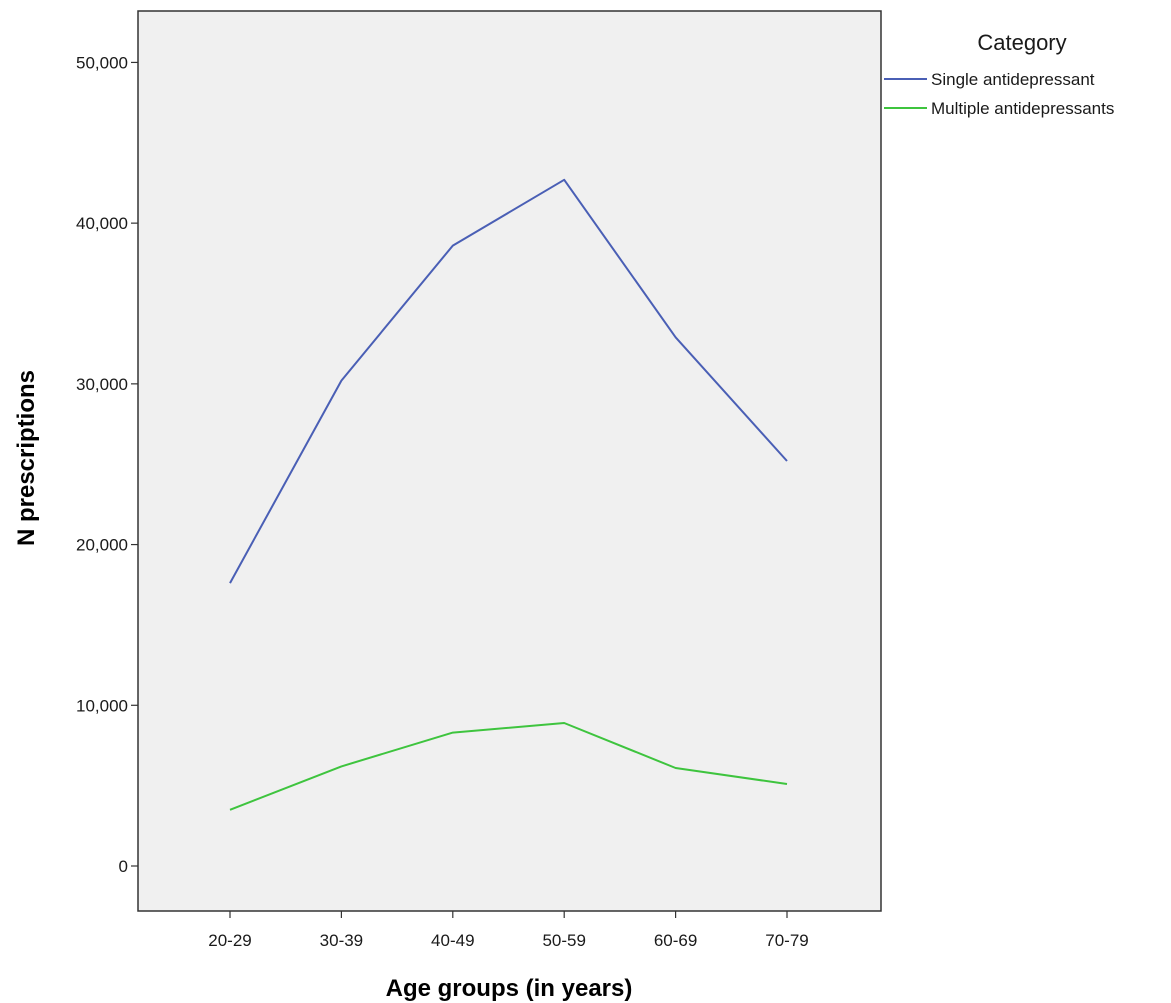  Describe the element at coordinates (123, 866) in the screenshot. I see `y-tick-label: 0` at that location.